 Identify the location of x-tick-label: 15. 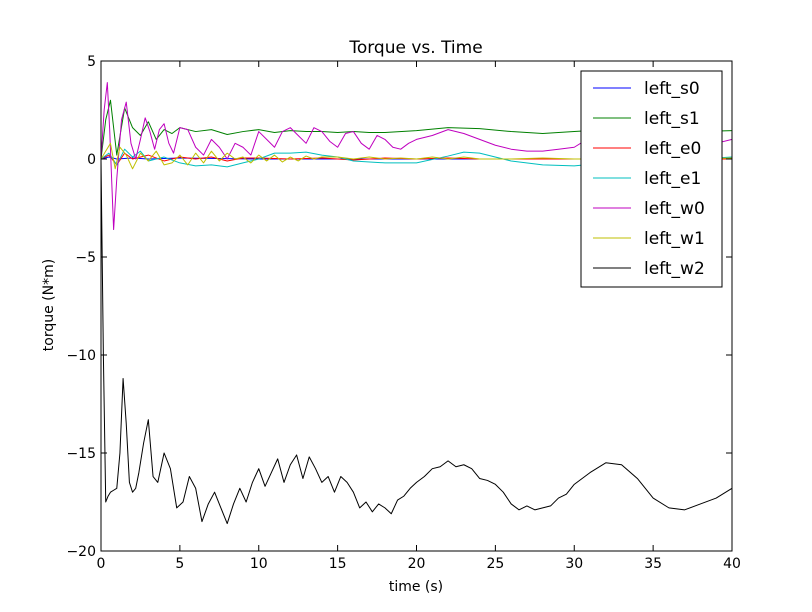
(338, 564).